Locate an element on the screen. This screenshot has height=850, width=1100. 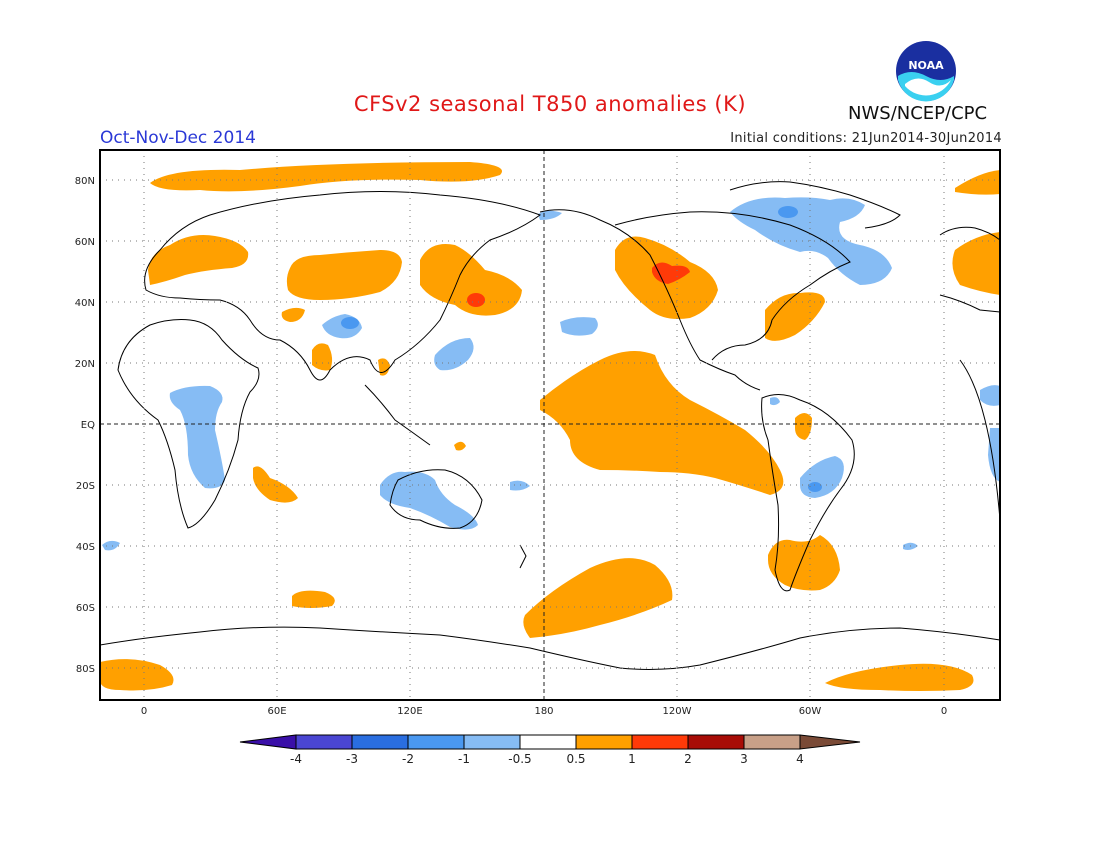
forecast-period: Oct-Nov-Dec 2014 is located at coordinates (178, 138).